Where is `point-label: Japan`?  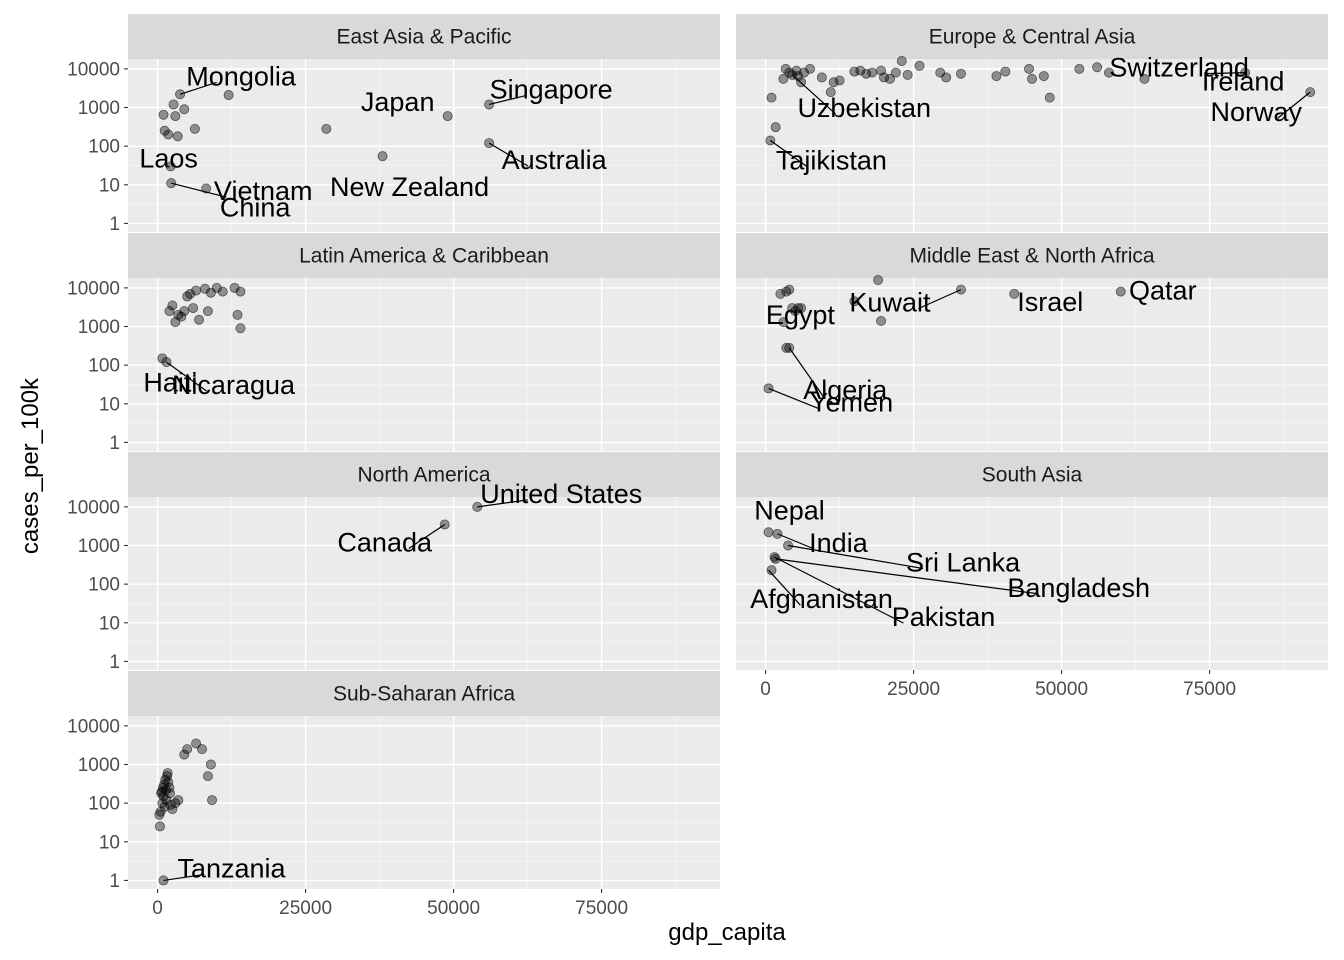 point-label: Japan is located at coordinates (398, 102).